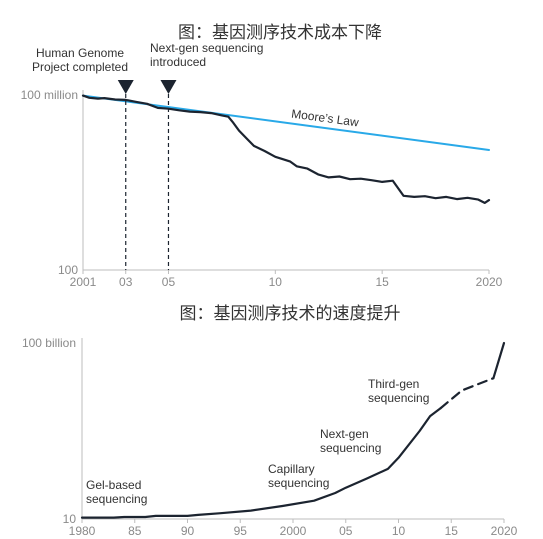 This screenshot has width=543, height=539. I want to click on x-tick-label: 95, so click(241, 531).